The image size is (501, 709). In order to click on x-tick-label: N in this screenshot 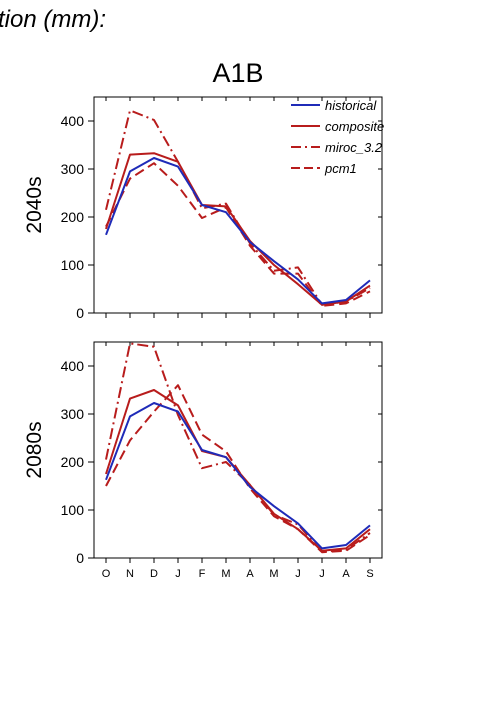, I will do `click(130, 574)`.